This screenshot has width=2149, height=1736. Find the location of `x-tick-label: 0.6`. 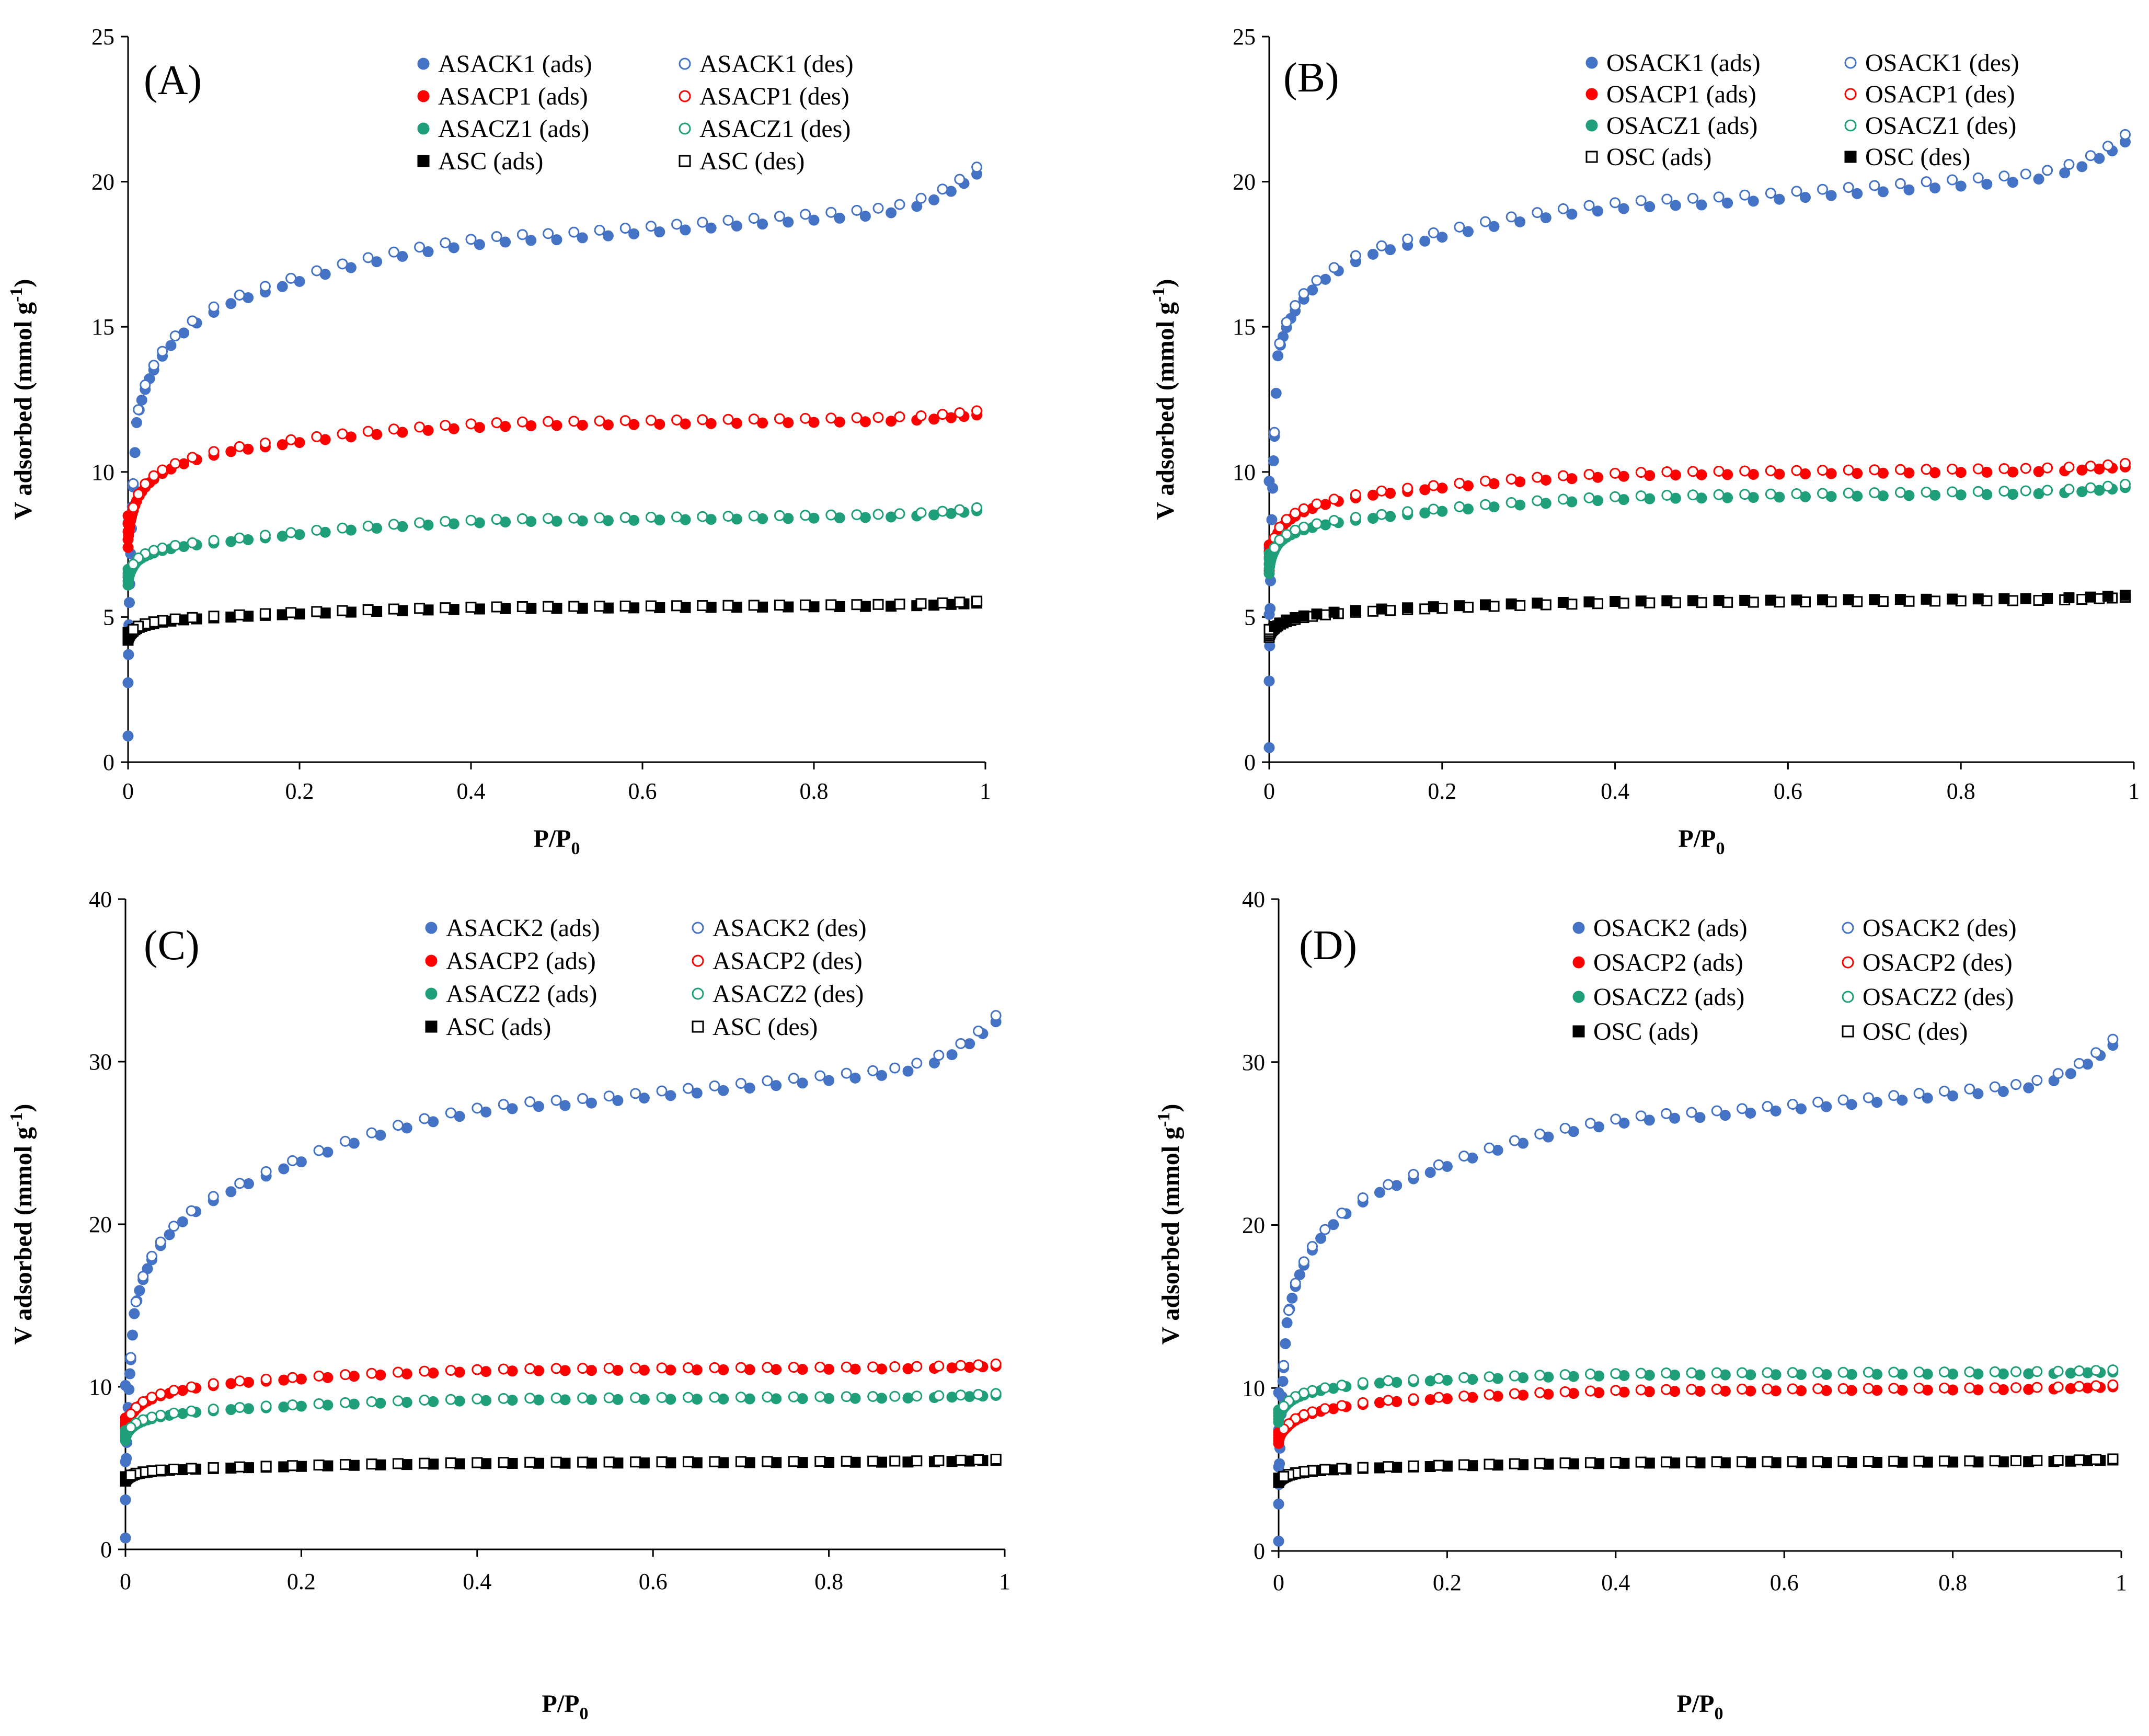

x-tick-label: 0.6 is located at coordinates (1788, 791).